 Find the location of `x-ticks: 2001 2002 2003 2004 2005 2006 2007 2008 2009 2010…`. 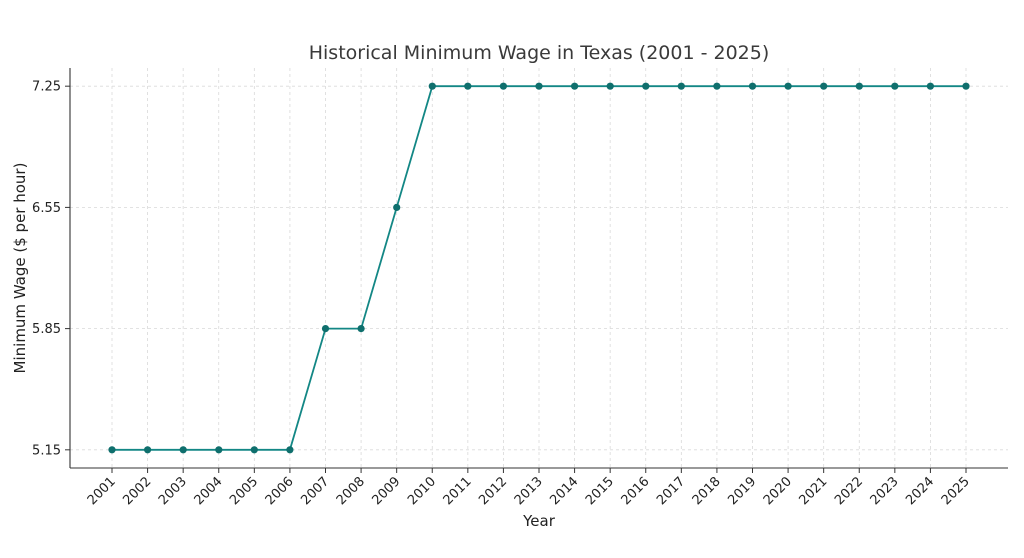

x-ticks: 2001 2002 2003 2004 2005 2006 2007 2008 2009 2010… is located at coordinates (529, 488).